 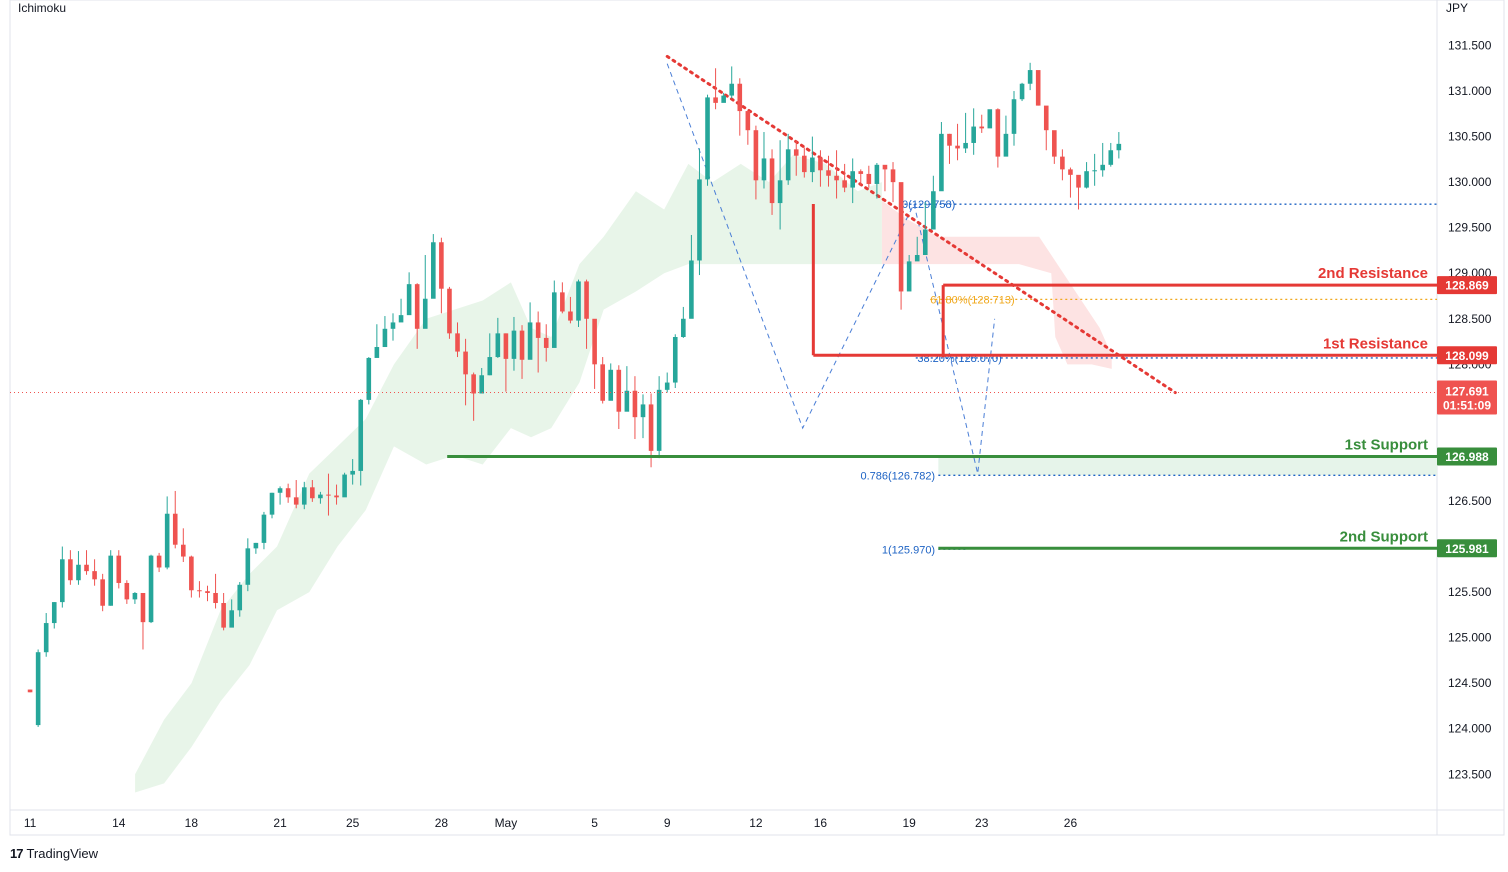 I want to click on y-tick-label: 123.500, so click(x=1470, y=774).